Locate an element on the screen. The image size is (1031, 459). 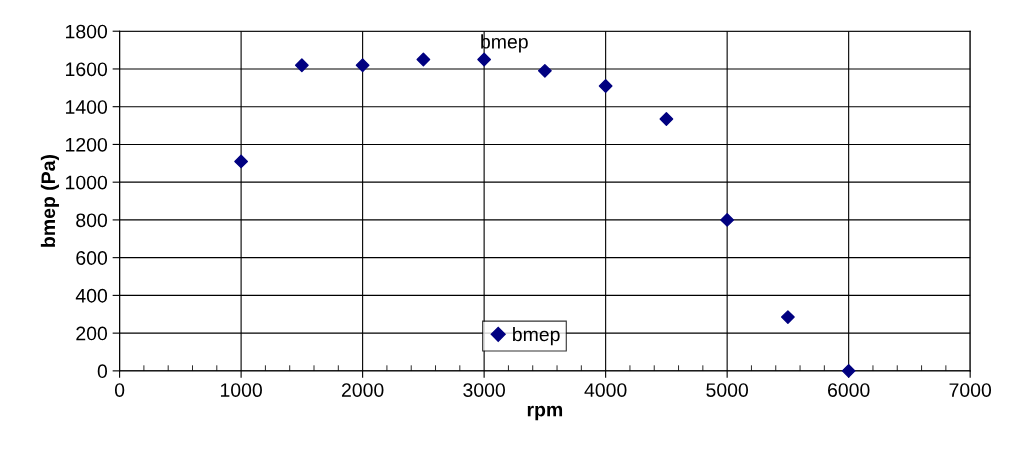
y-tick-label: 1600 is located at coordinates (87, 69).